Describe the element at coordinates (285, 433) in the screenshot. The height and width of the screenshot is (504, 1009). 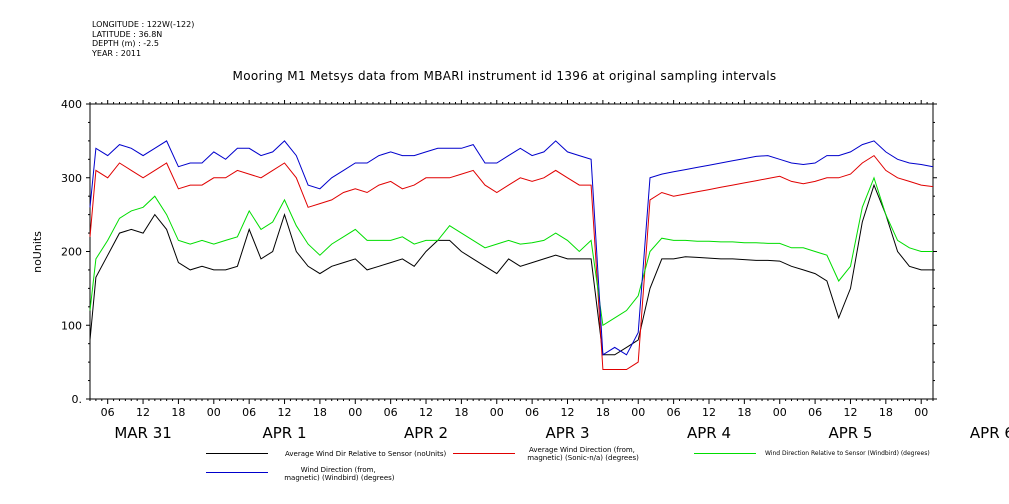
I see `x-day-label: APR 1` at that location.